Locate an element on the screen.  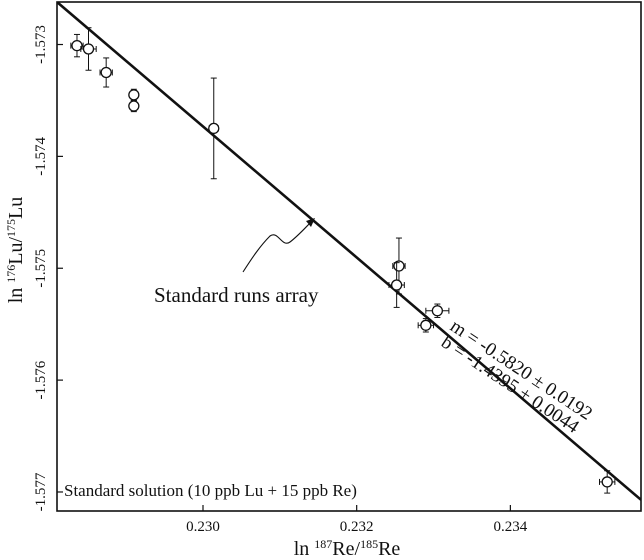
x-title-mid: Re/ is located at coordinates (346, 549).